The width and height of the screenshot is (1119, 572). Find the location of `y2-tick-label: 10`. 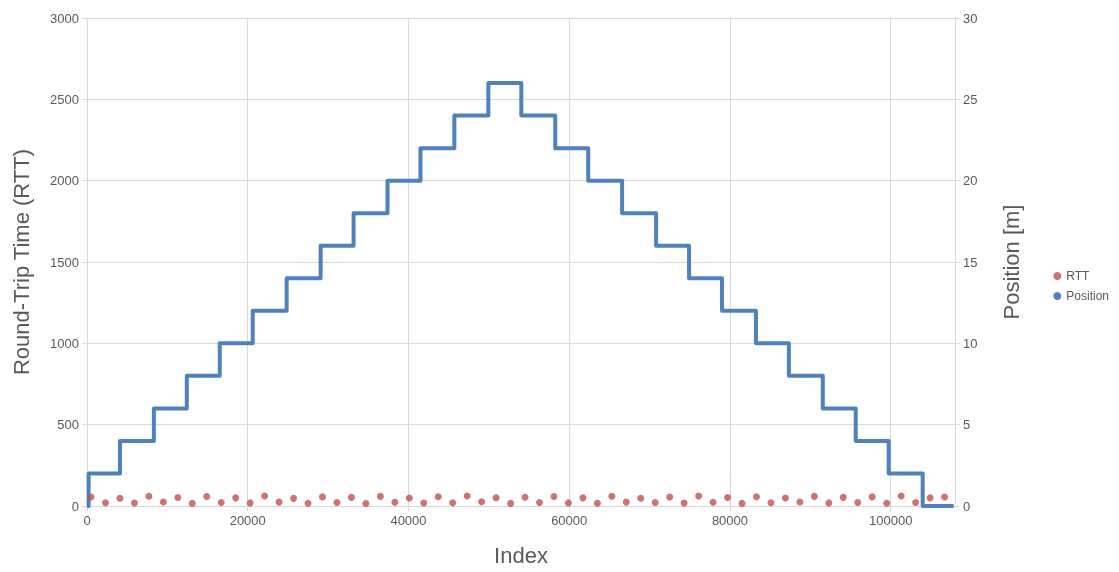

y2-tick-label: 10 is located at coordinates (970, 343).